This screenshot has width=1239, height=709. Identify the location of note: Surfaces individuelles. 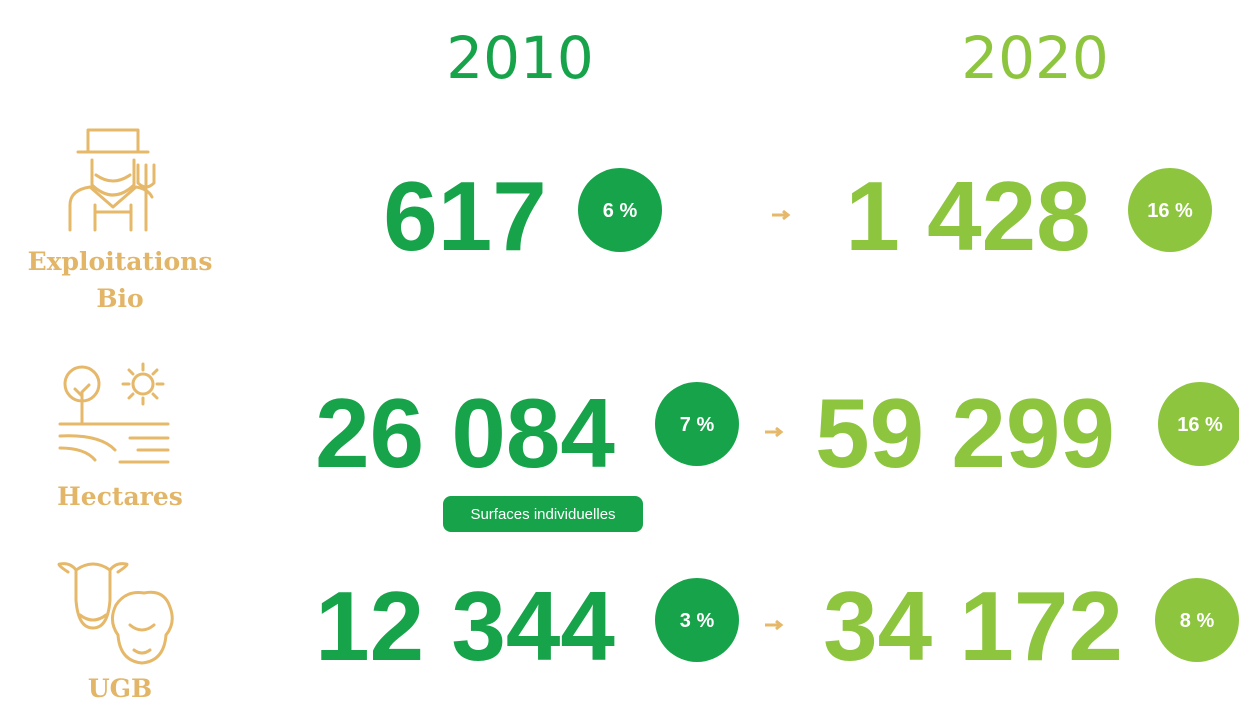
(542, 514).